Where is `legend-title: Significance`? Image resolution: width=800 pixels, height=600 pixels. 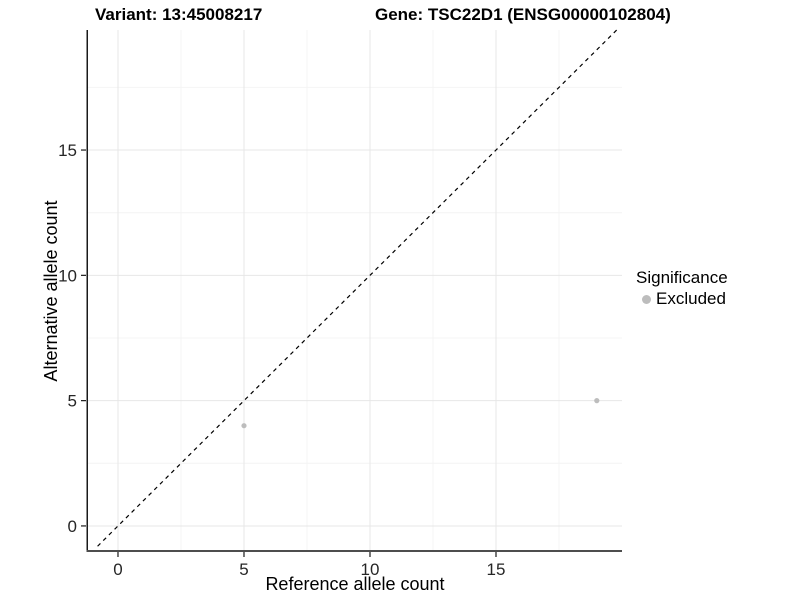
legend-title: Significance is located at coordinates (682, 277).